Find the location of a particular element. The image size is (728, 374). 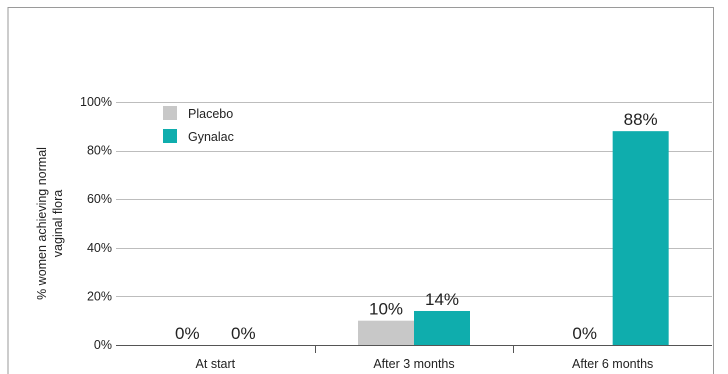

y-tick-label: 20% is located at coordinates (99, 296).